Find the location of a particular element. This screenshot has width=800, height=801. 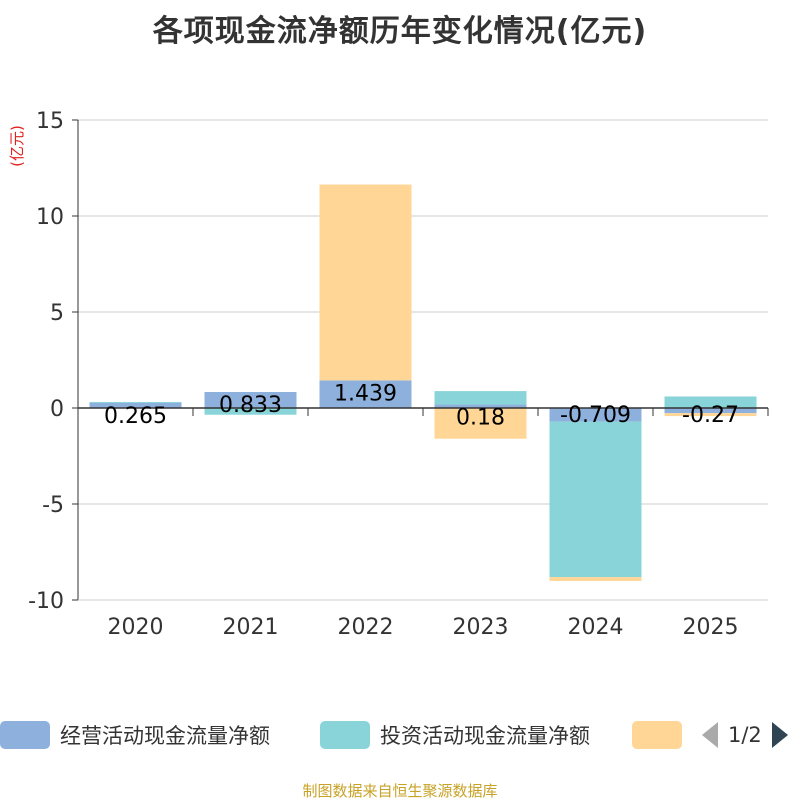

legend-pager: 1/2 is located at coordinates (745, 735).